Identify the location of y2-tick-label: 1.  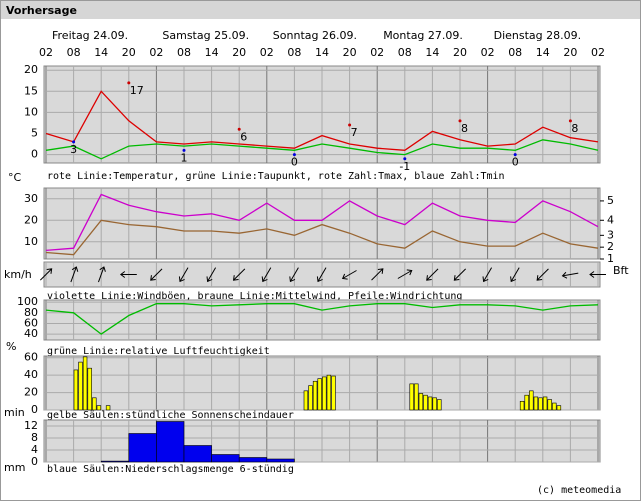
(610, 258).